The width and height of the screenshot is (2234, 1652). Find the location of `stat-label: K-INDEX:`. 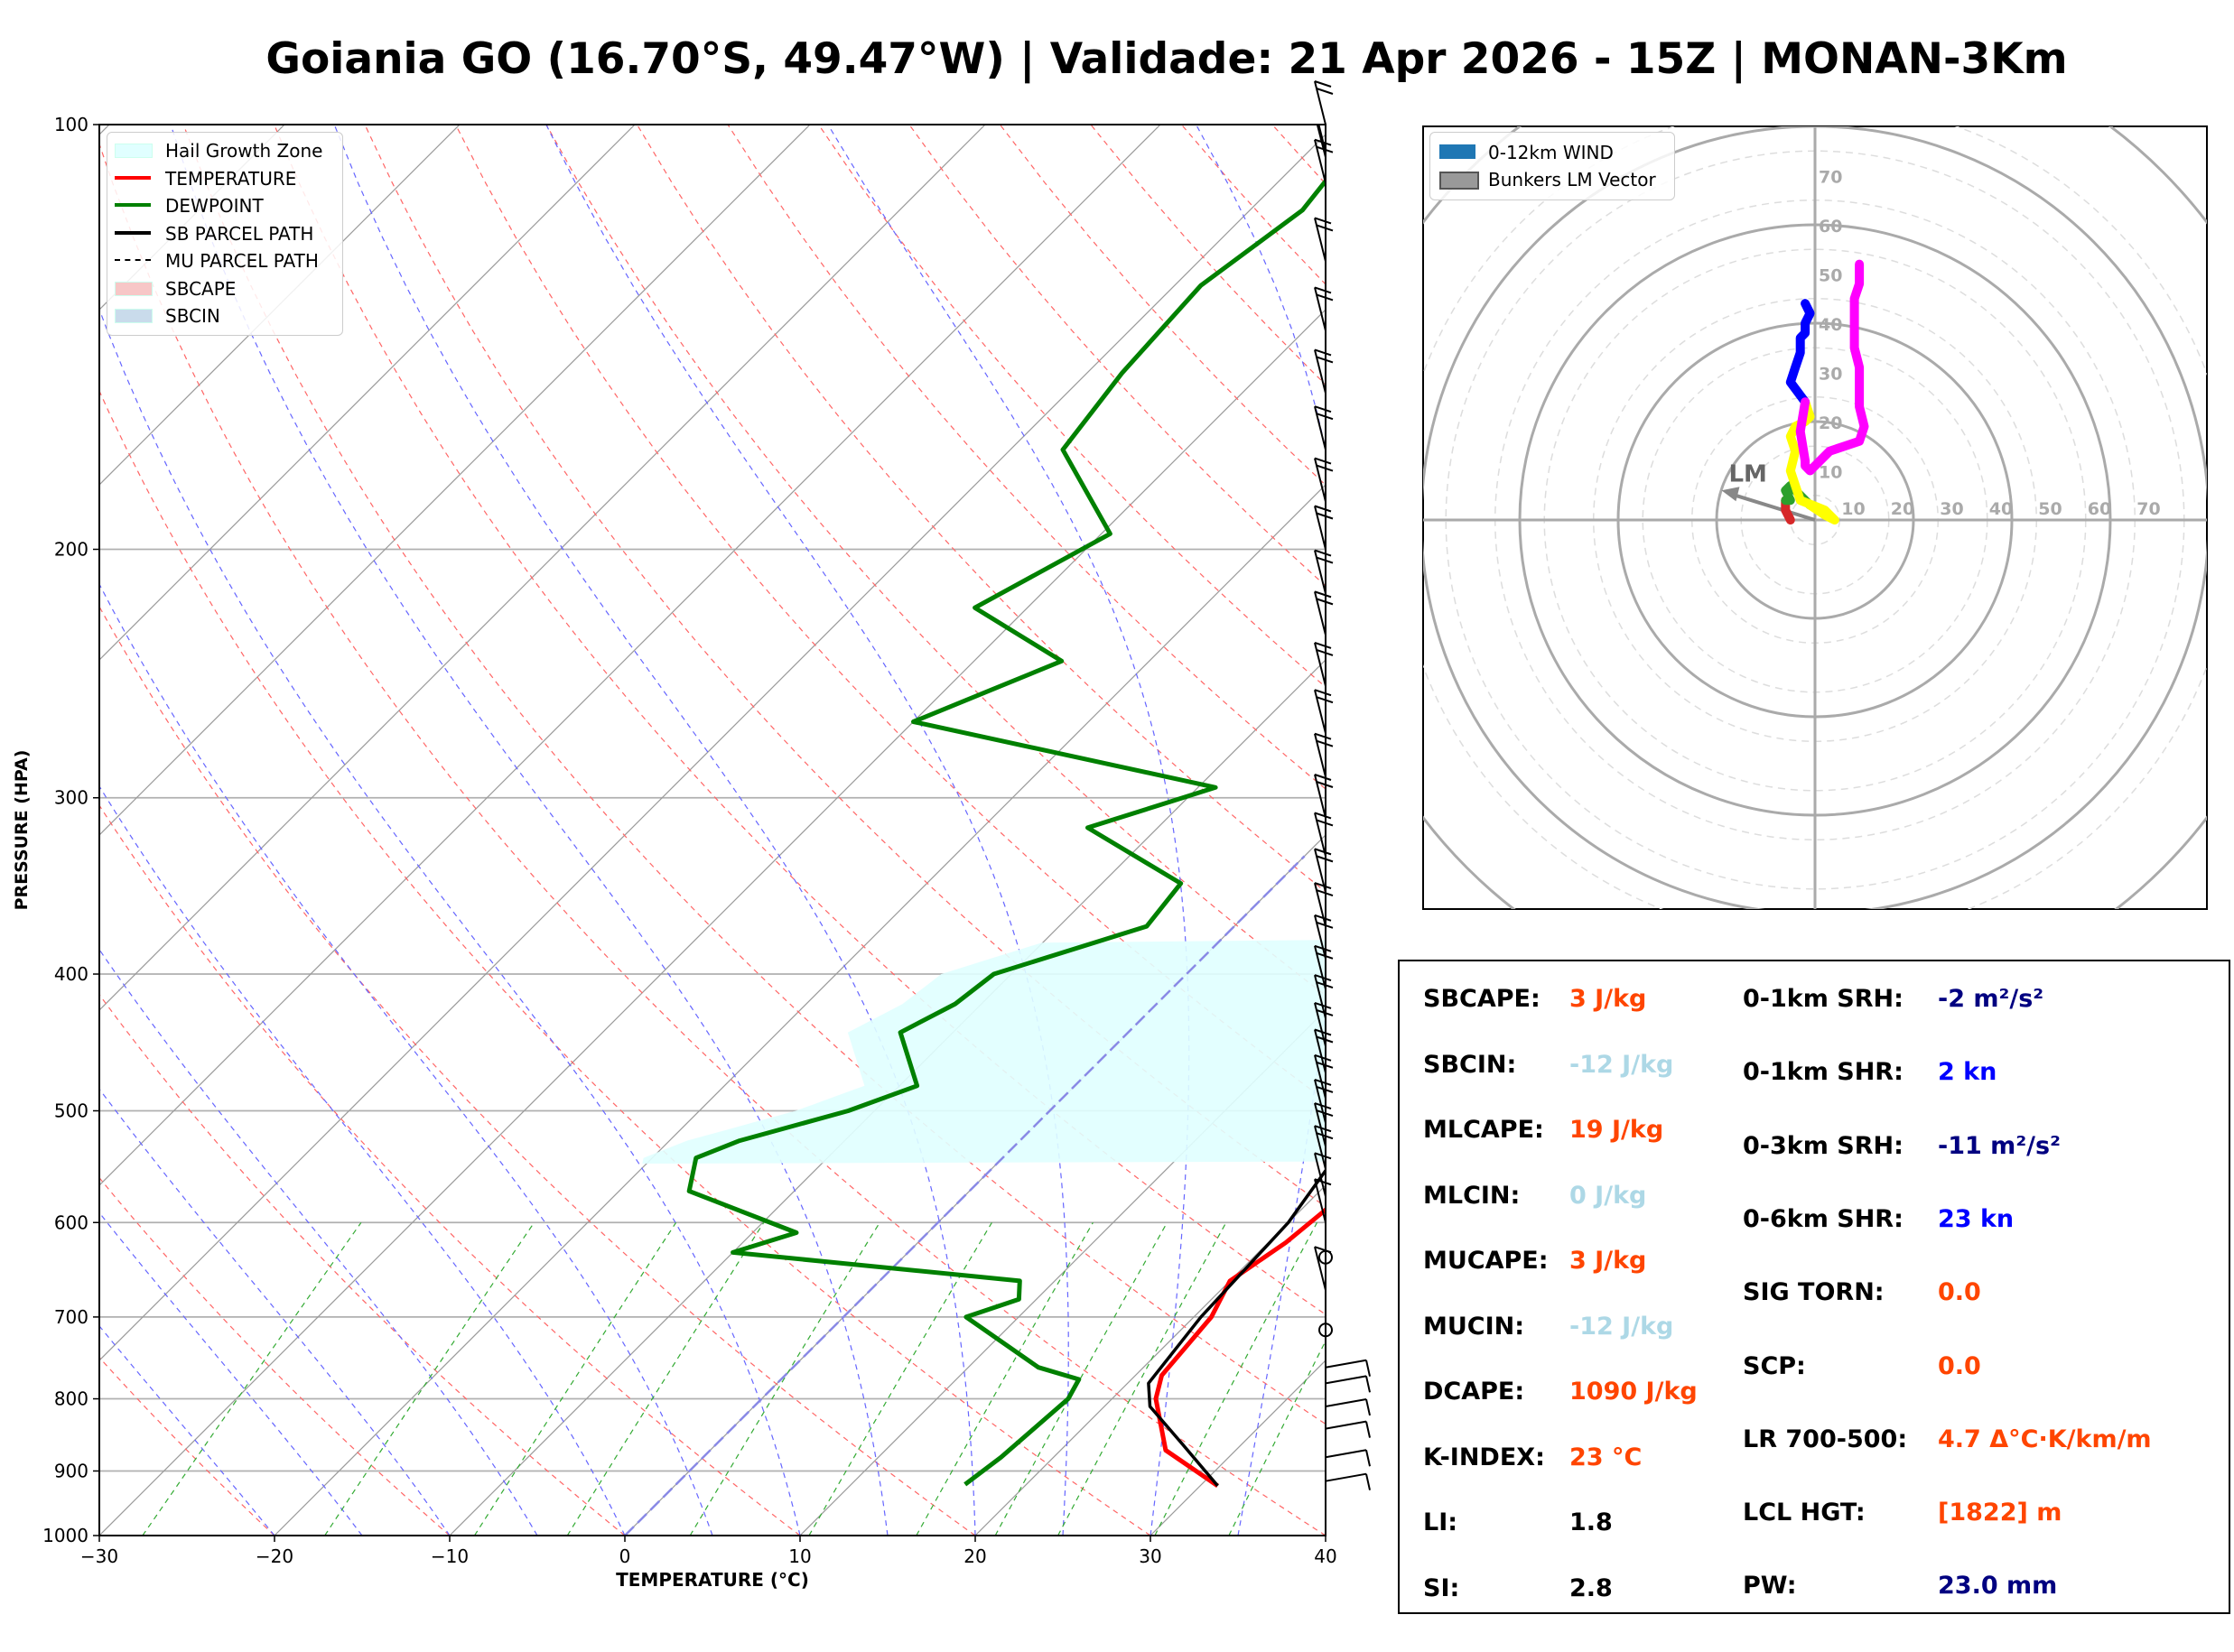

stat-label: K-INDEX: is located at coordinates (1484, 1457).